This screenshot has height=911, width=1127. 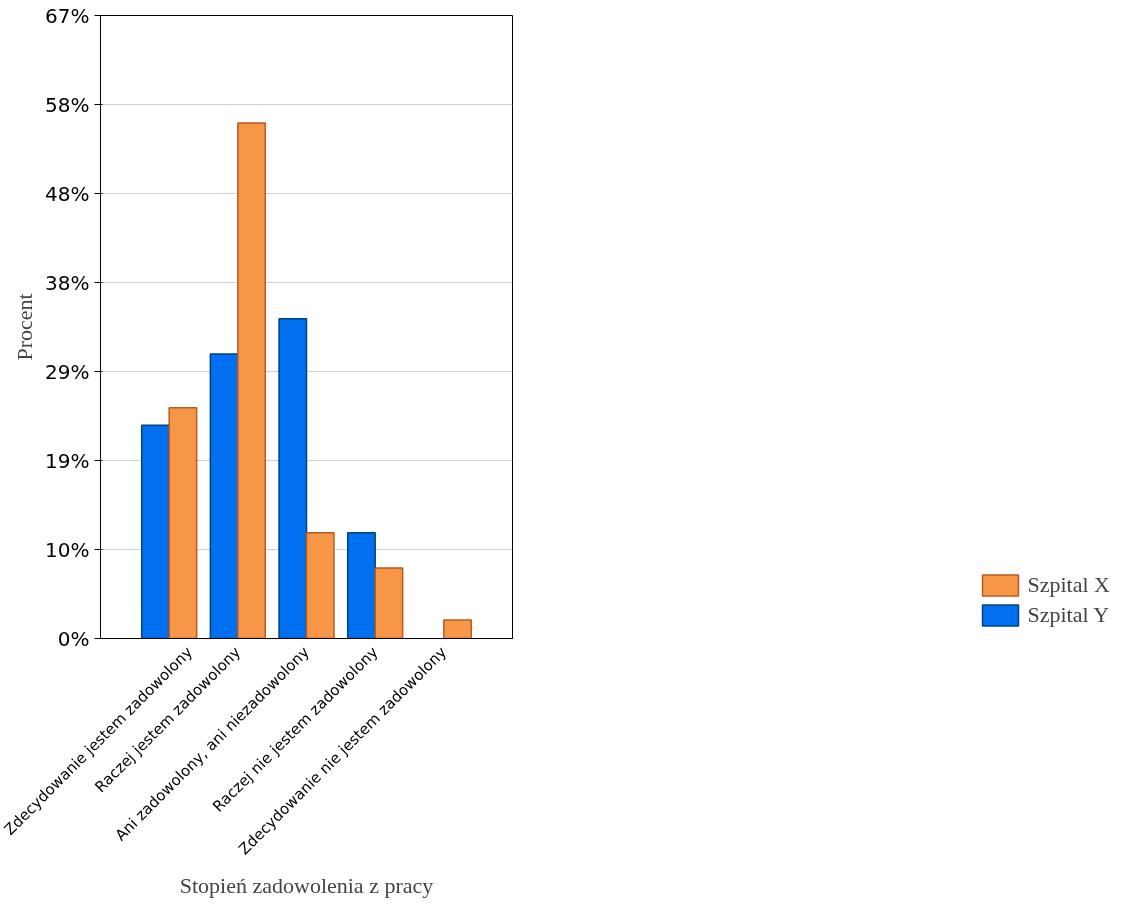 I want to click on y-tick-label: 10%, so click(x=67, y=549).